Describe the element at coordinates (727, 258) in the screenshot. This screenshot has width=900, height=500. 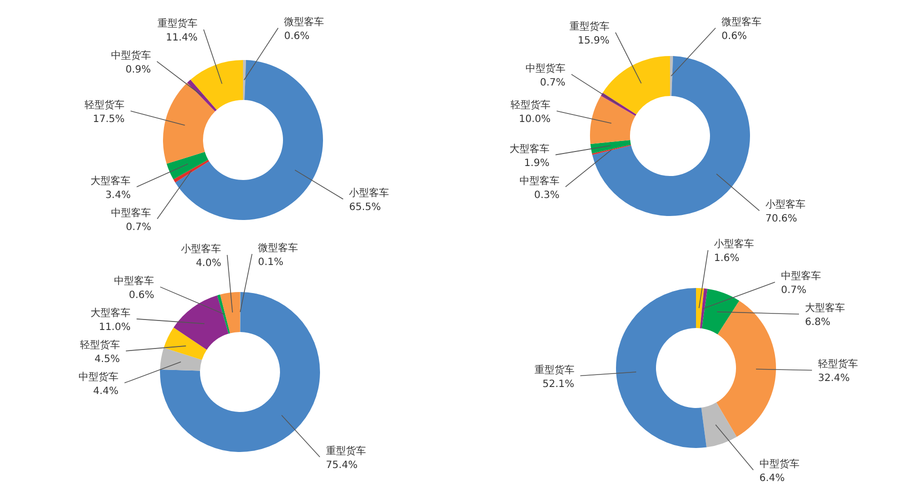
I see `data-label: 1.6%` at that location.